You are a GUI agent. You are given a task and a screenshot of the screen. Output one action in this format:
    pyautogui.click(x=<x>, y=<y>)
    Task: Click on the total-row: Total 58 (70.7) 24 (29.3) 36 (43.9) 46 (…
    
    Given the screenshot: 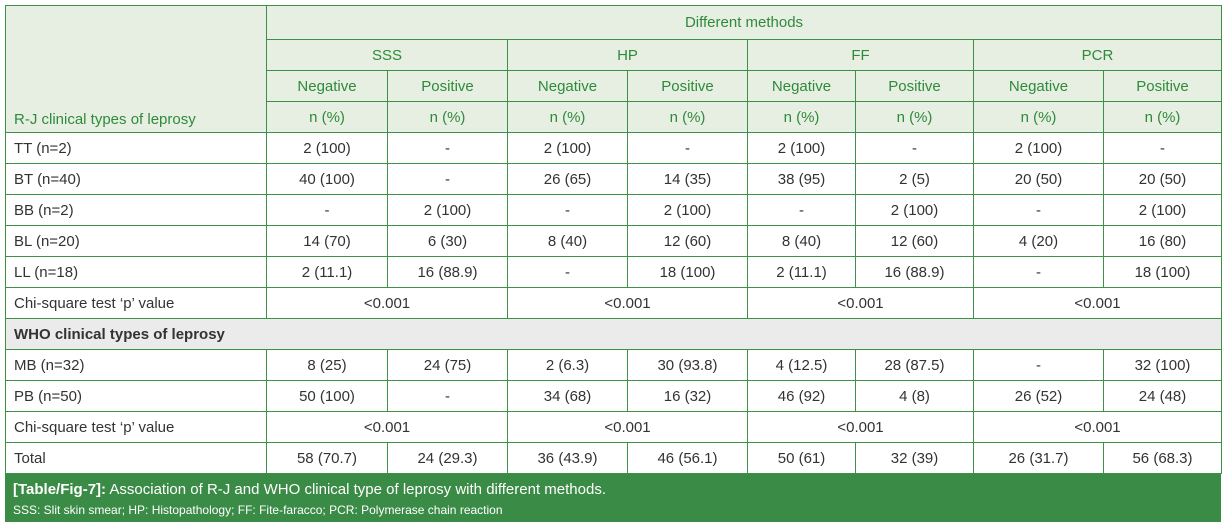 What is the action you would take?
    pyautogui.click(x=613, y=458)
    